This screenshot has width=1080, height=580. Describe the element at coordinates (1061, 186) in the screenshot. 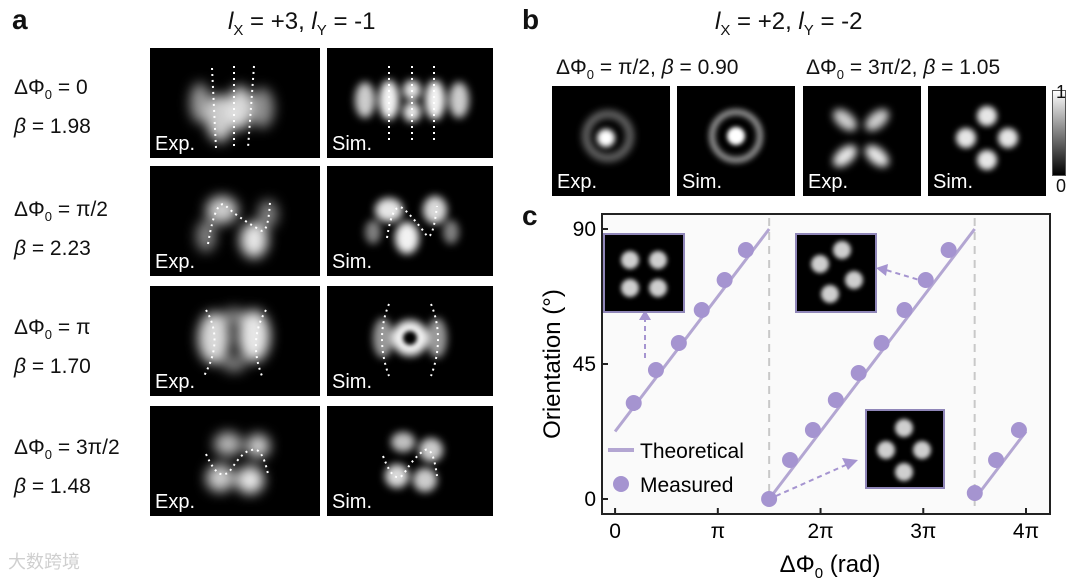

I see `colorbar-min-label: 0` at that location.